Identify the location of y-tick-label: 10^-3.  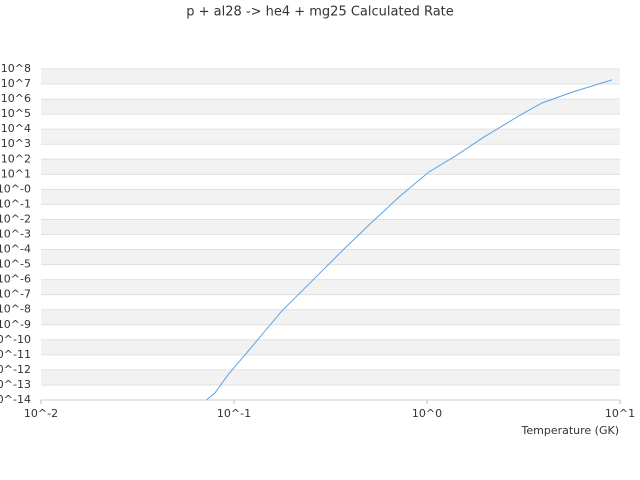
(15, 234).